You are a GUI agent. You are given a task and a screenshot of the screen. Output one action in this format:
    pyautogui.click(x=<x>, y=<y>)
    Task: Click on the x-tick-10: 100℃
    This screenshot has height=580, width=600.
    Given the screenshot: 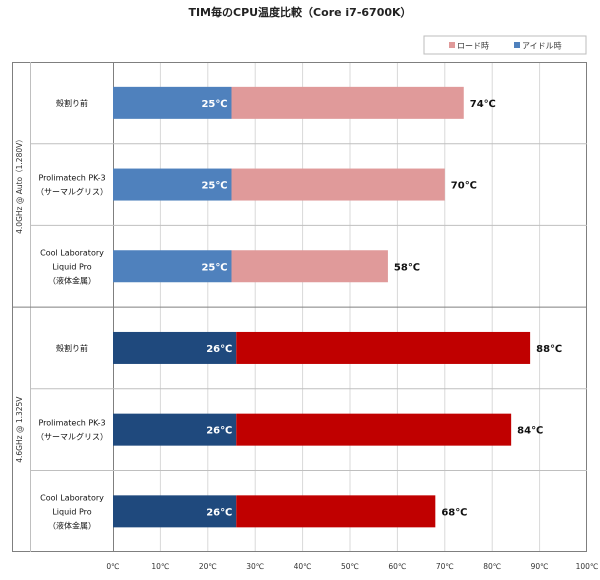 What is the action you would take?
    pyautogui.click(x=587, y=566)
    